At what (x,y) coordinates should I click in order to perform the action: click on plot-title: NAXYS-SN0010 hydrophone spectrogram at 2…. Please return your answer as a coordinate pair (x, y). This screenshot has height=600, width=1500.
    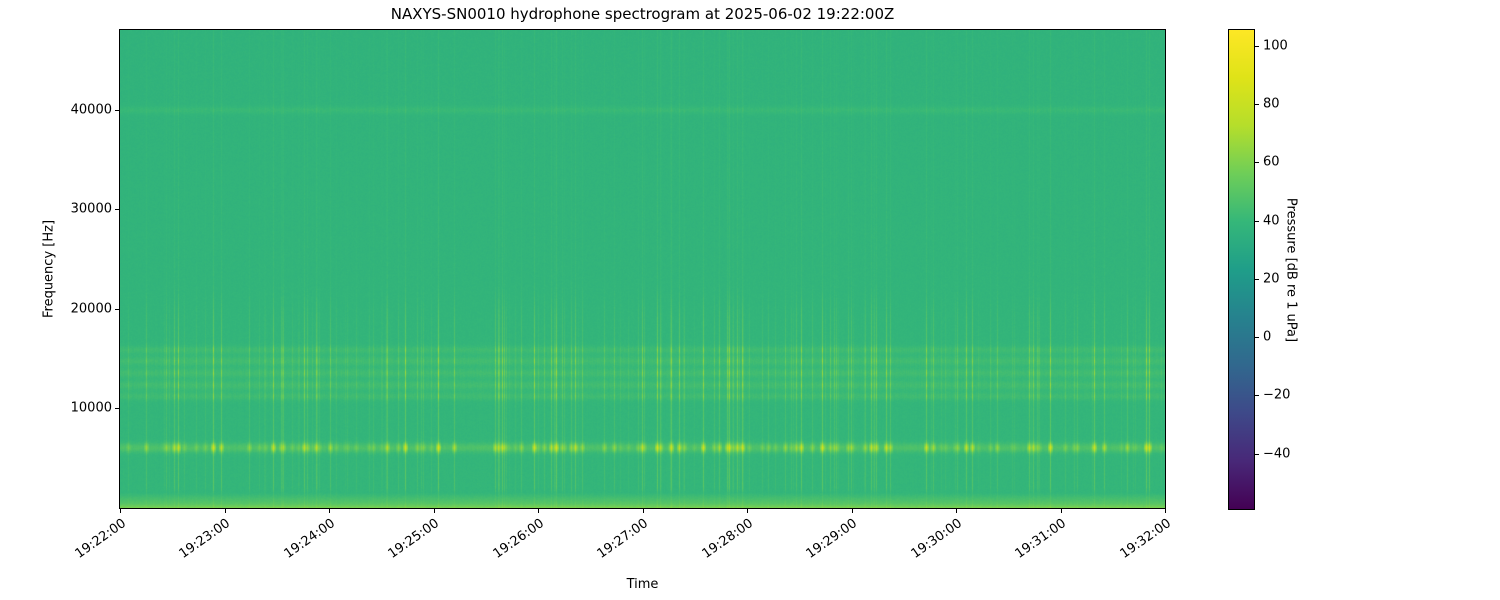
    Looking at the image, I should click on (642, 14).